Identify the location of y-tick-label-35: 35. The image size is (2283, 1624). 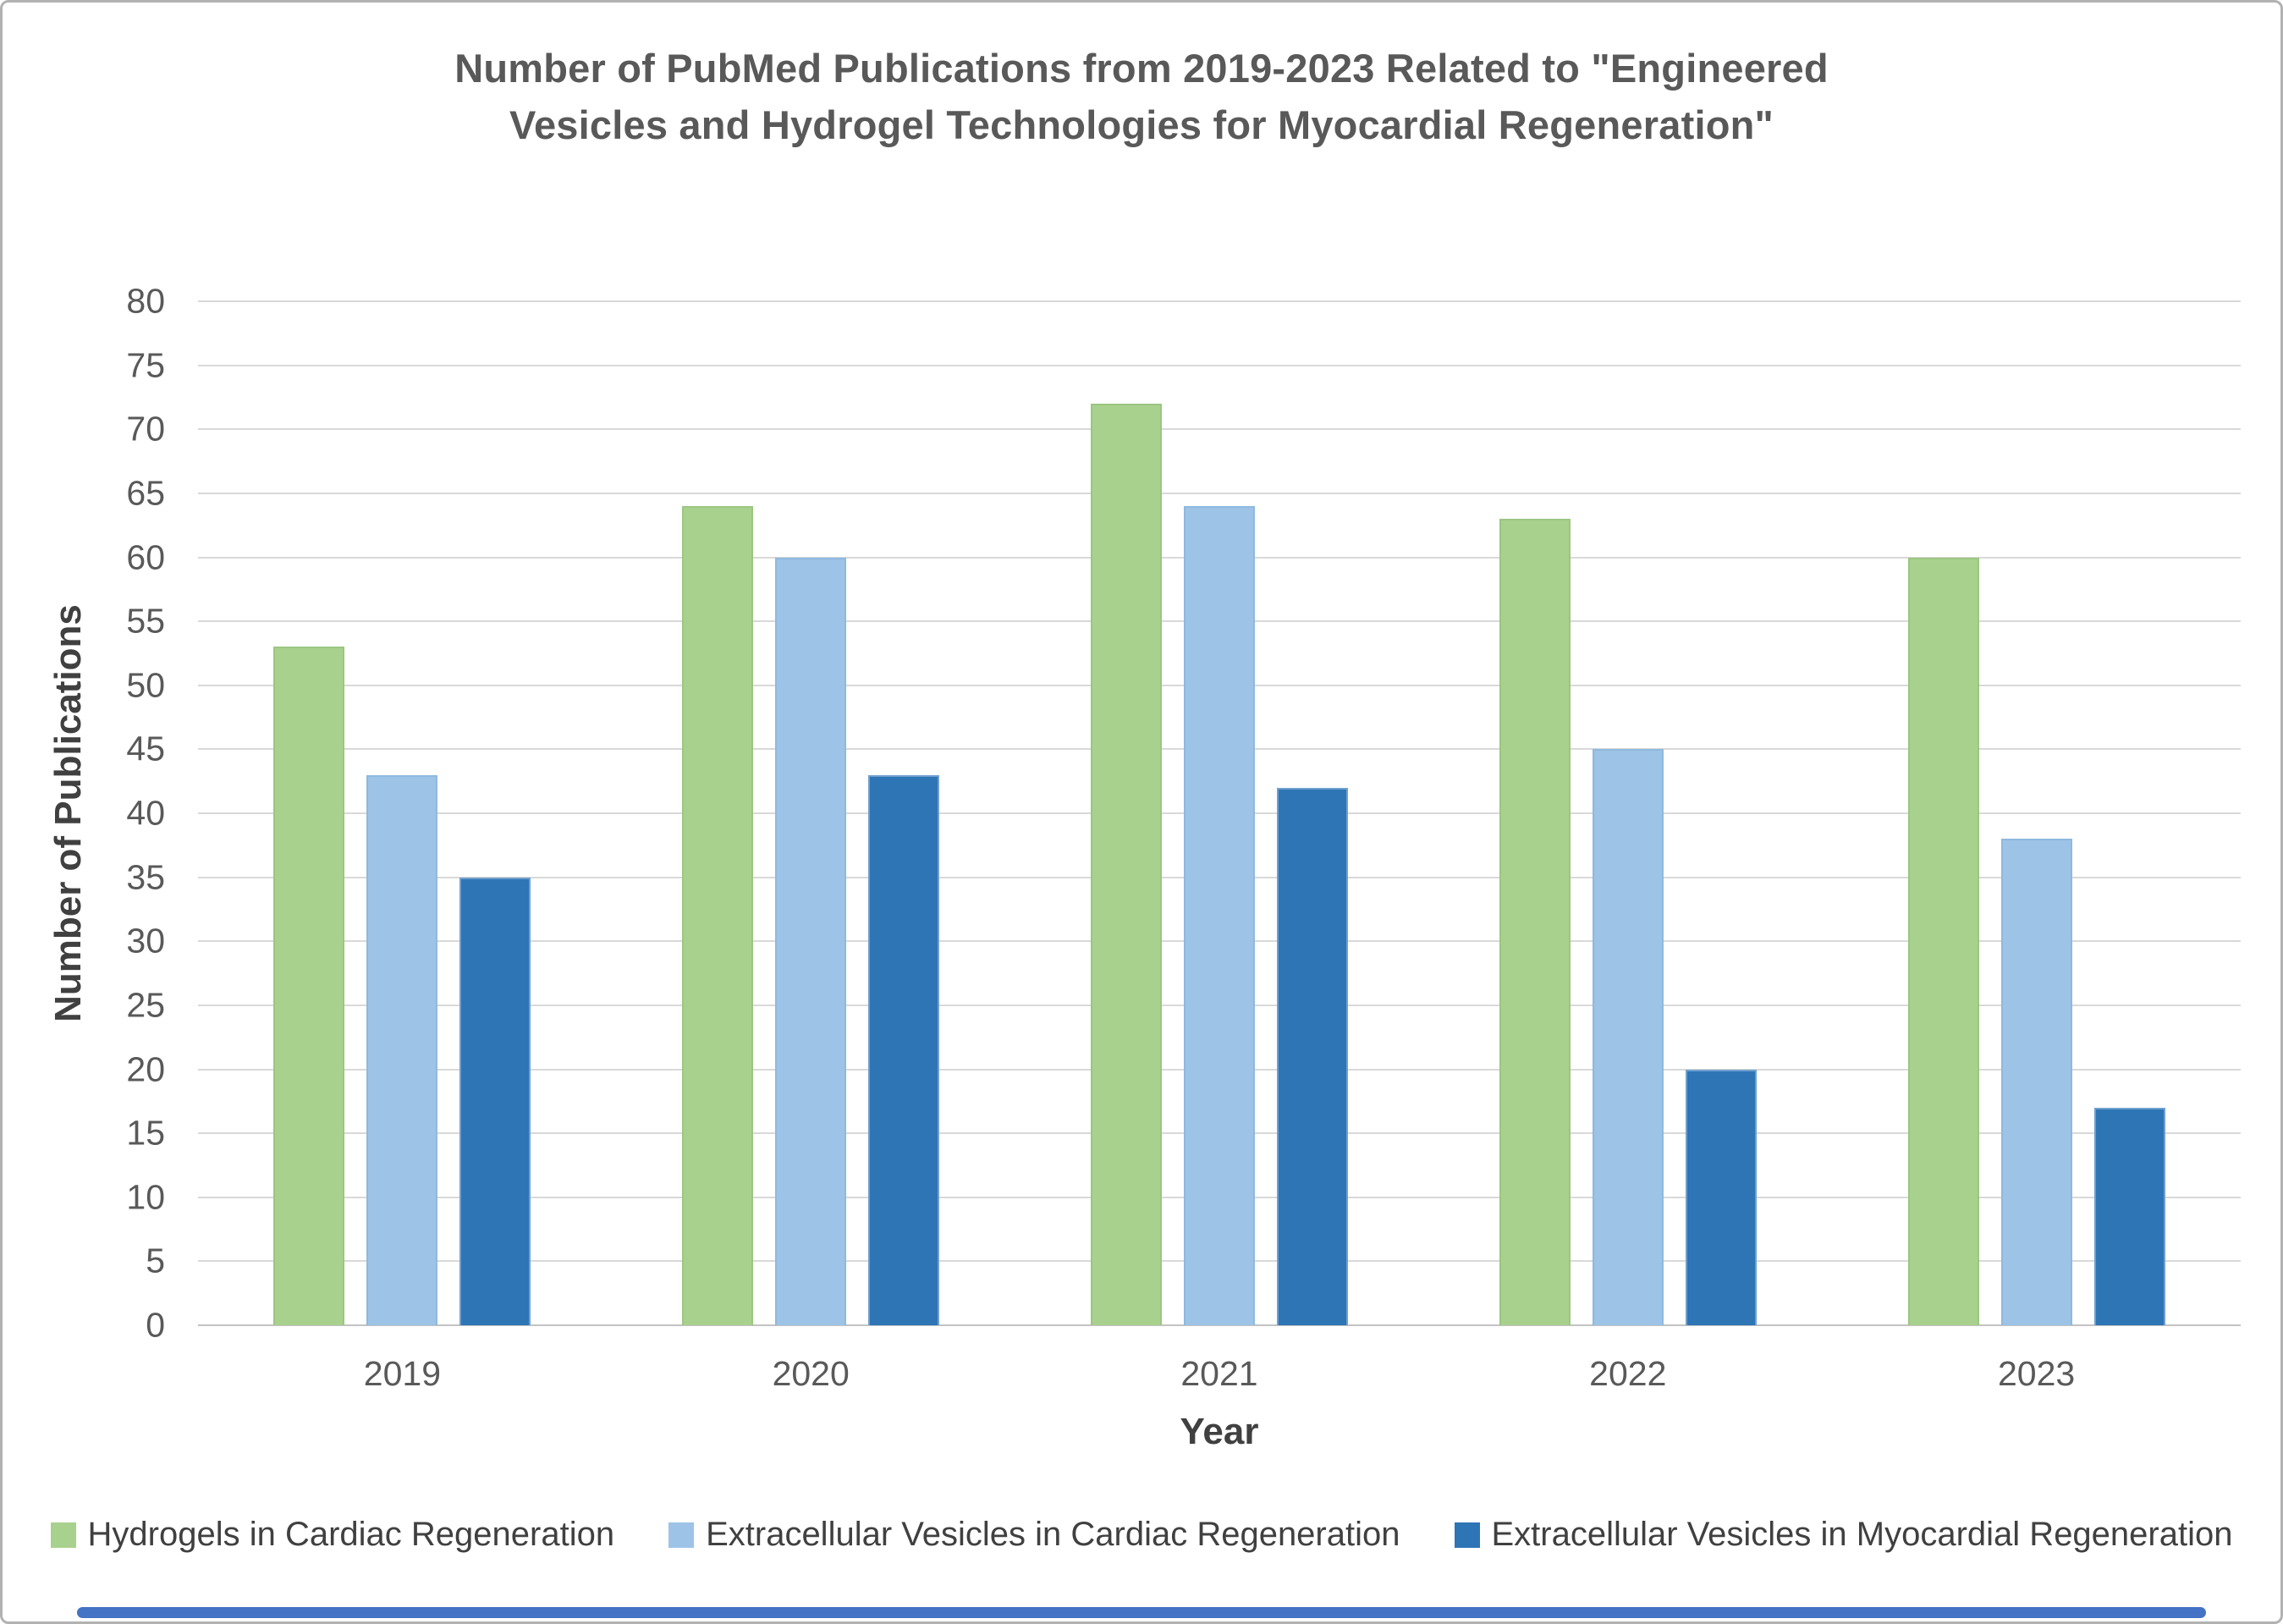
(145, 877).